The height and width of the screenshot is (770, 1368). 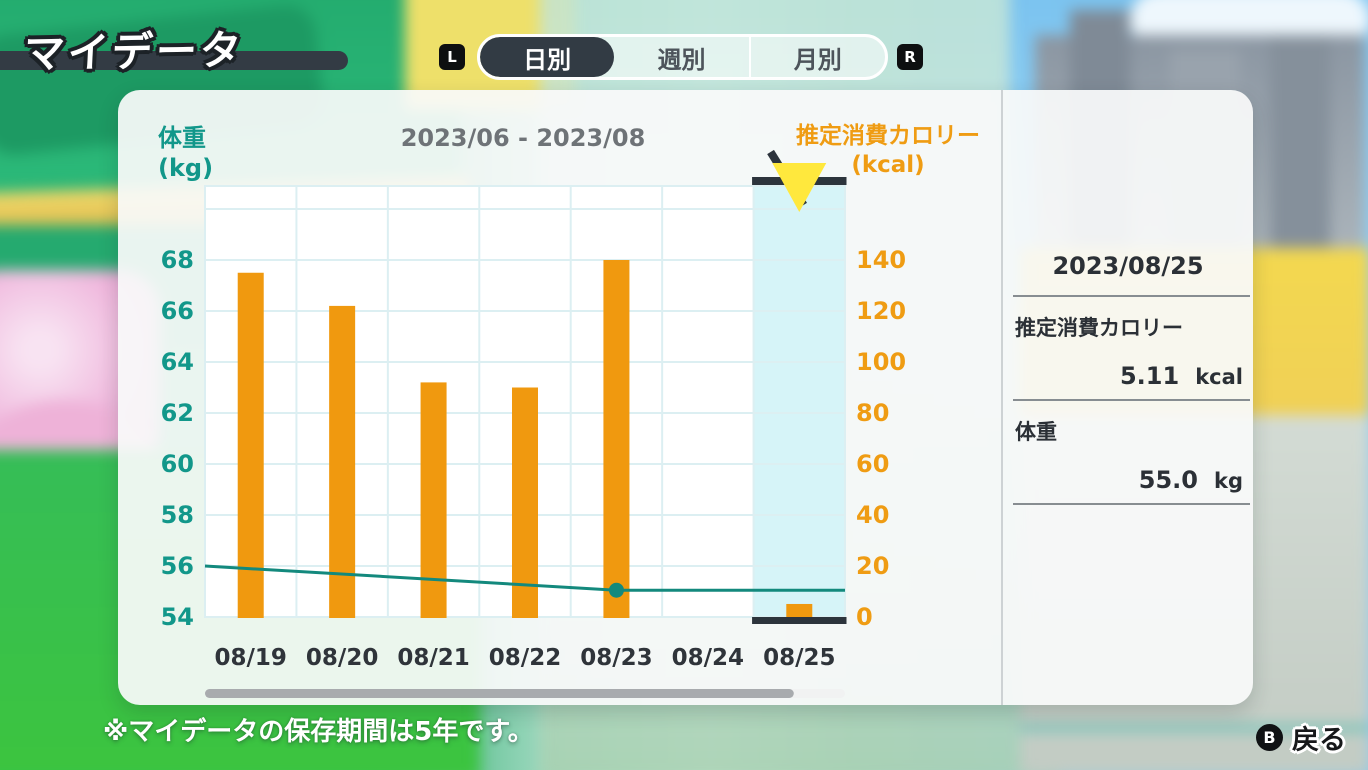 What do you see at coordinates (616, 658) in the screenshot?
I see `x-axis-label: 08/23` at bounding box center [616, 658].